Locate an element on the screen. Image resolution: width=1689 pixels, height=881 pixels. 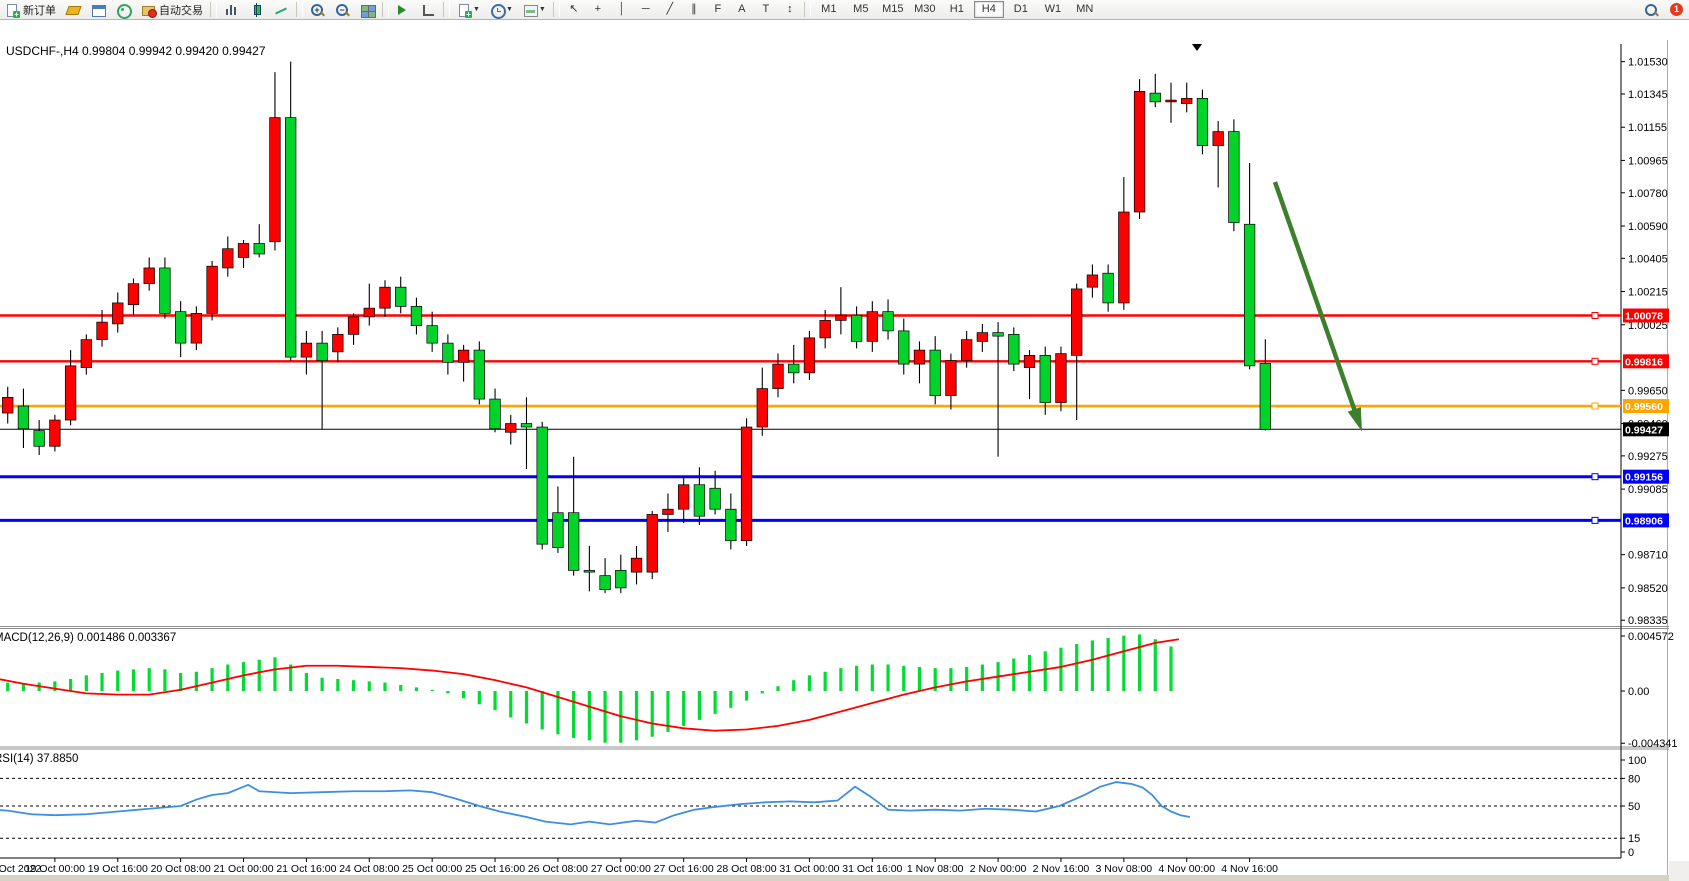
template-icon is located at coordinates (530, 10).